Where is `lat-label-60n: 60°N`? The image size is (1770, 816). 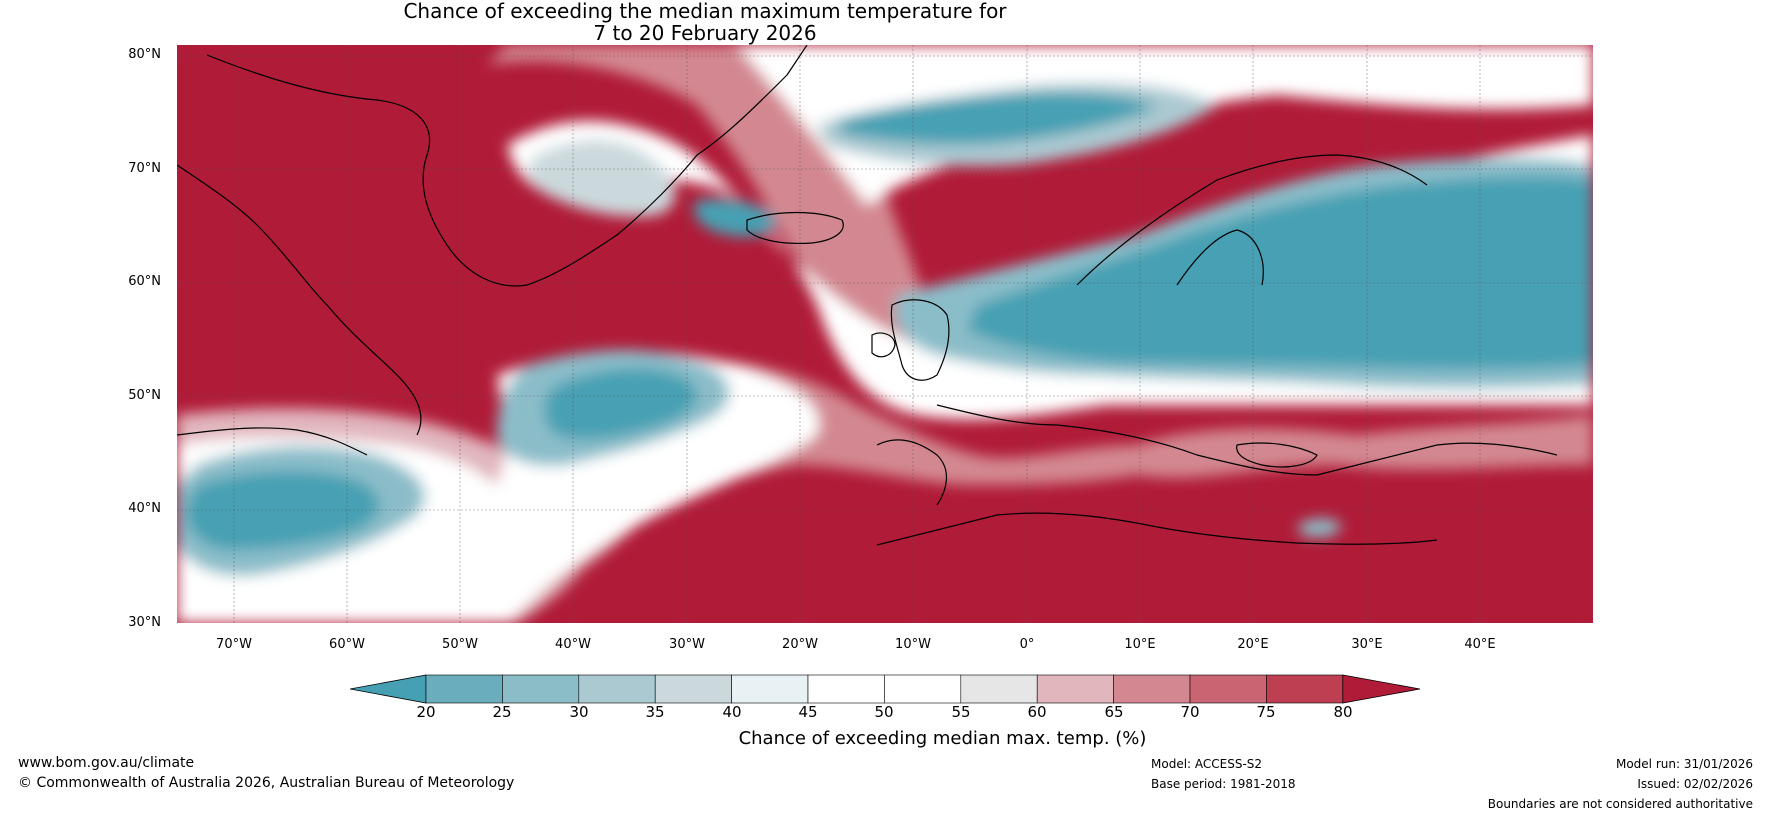 lat-label-60n: 60°N is located at coordinates (144, 281).